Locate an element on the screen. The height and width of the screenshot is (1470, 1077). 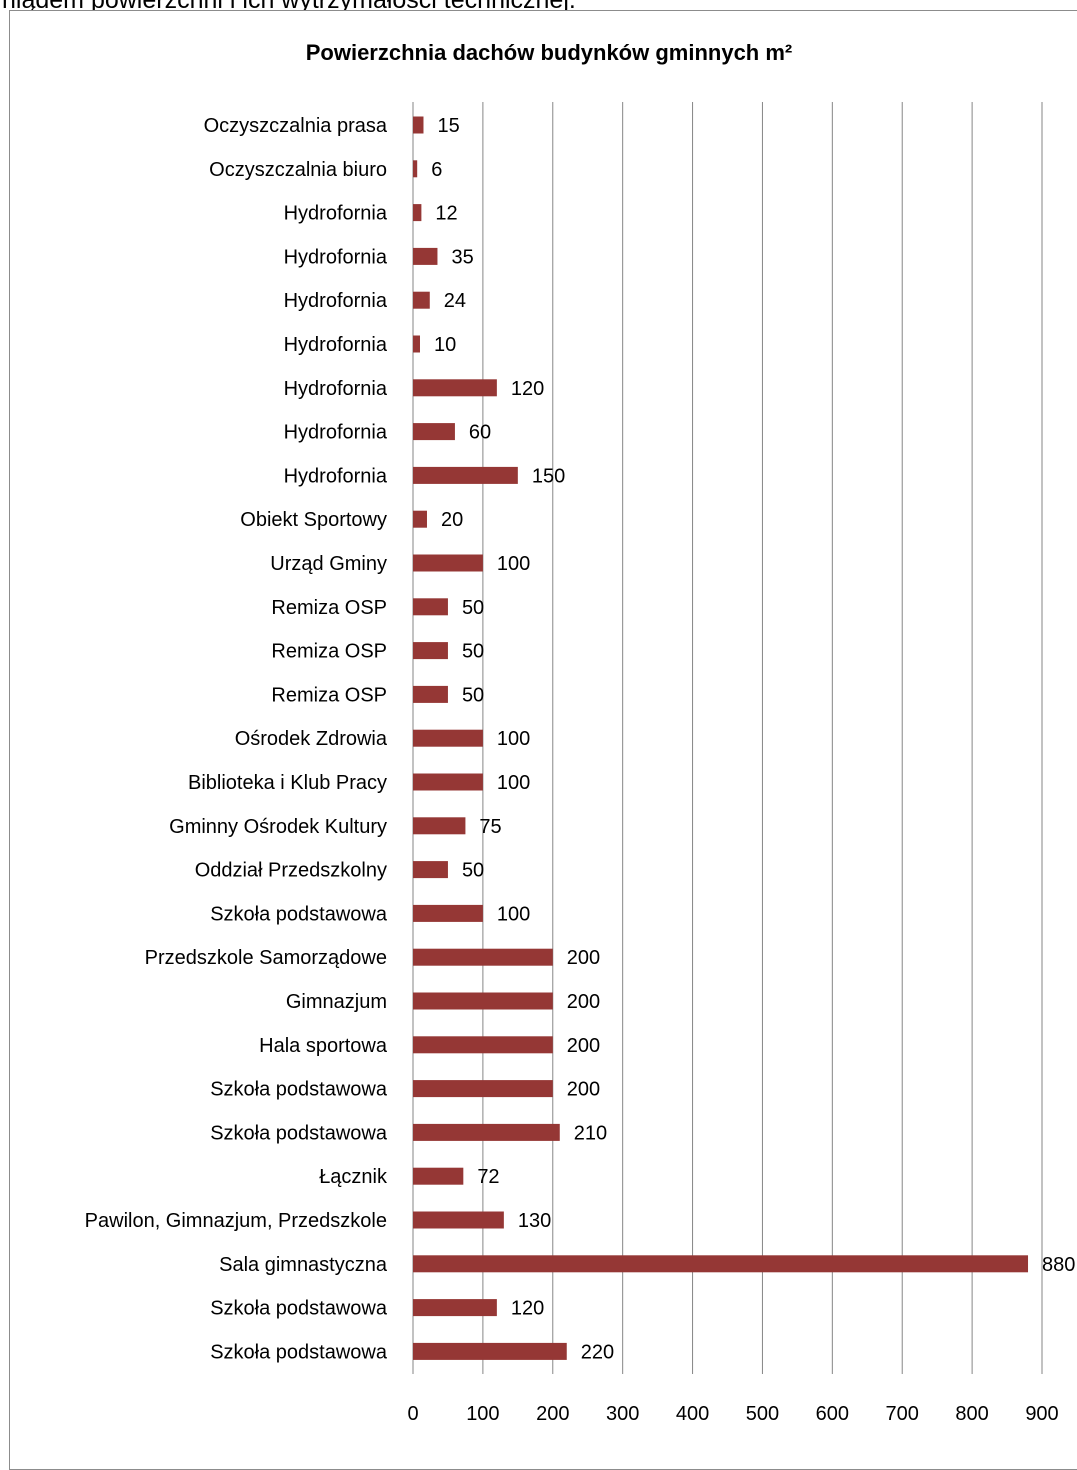
category-label: Biblioteka i Klub Pracy is located at coordinates (287, 783).